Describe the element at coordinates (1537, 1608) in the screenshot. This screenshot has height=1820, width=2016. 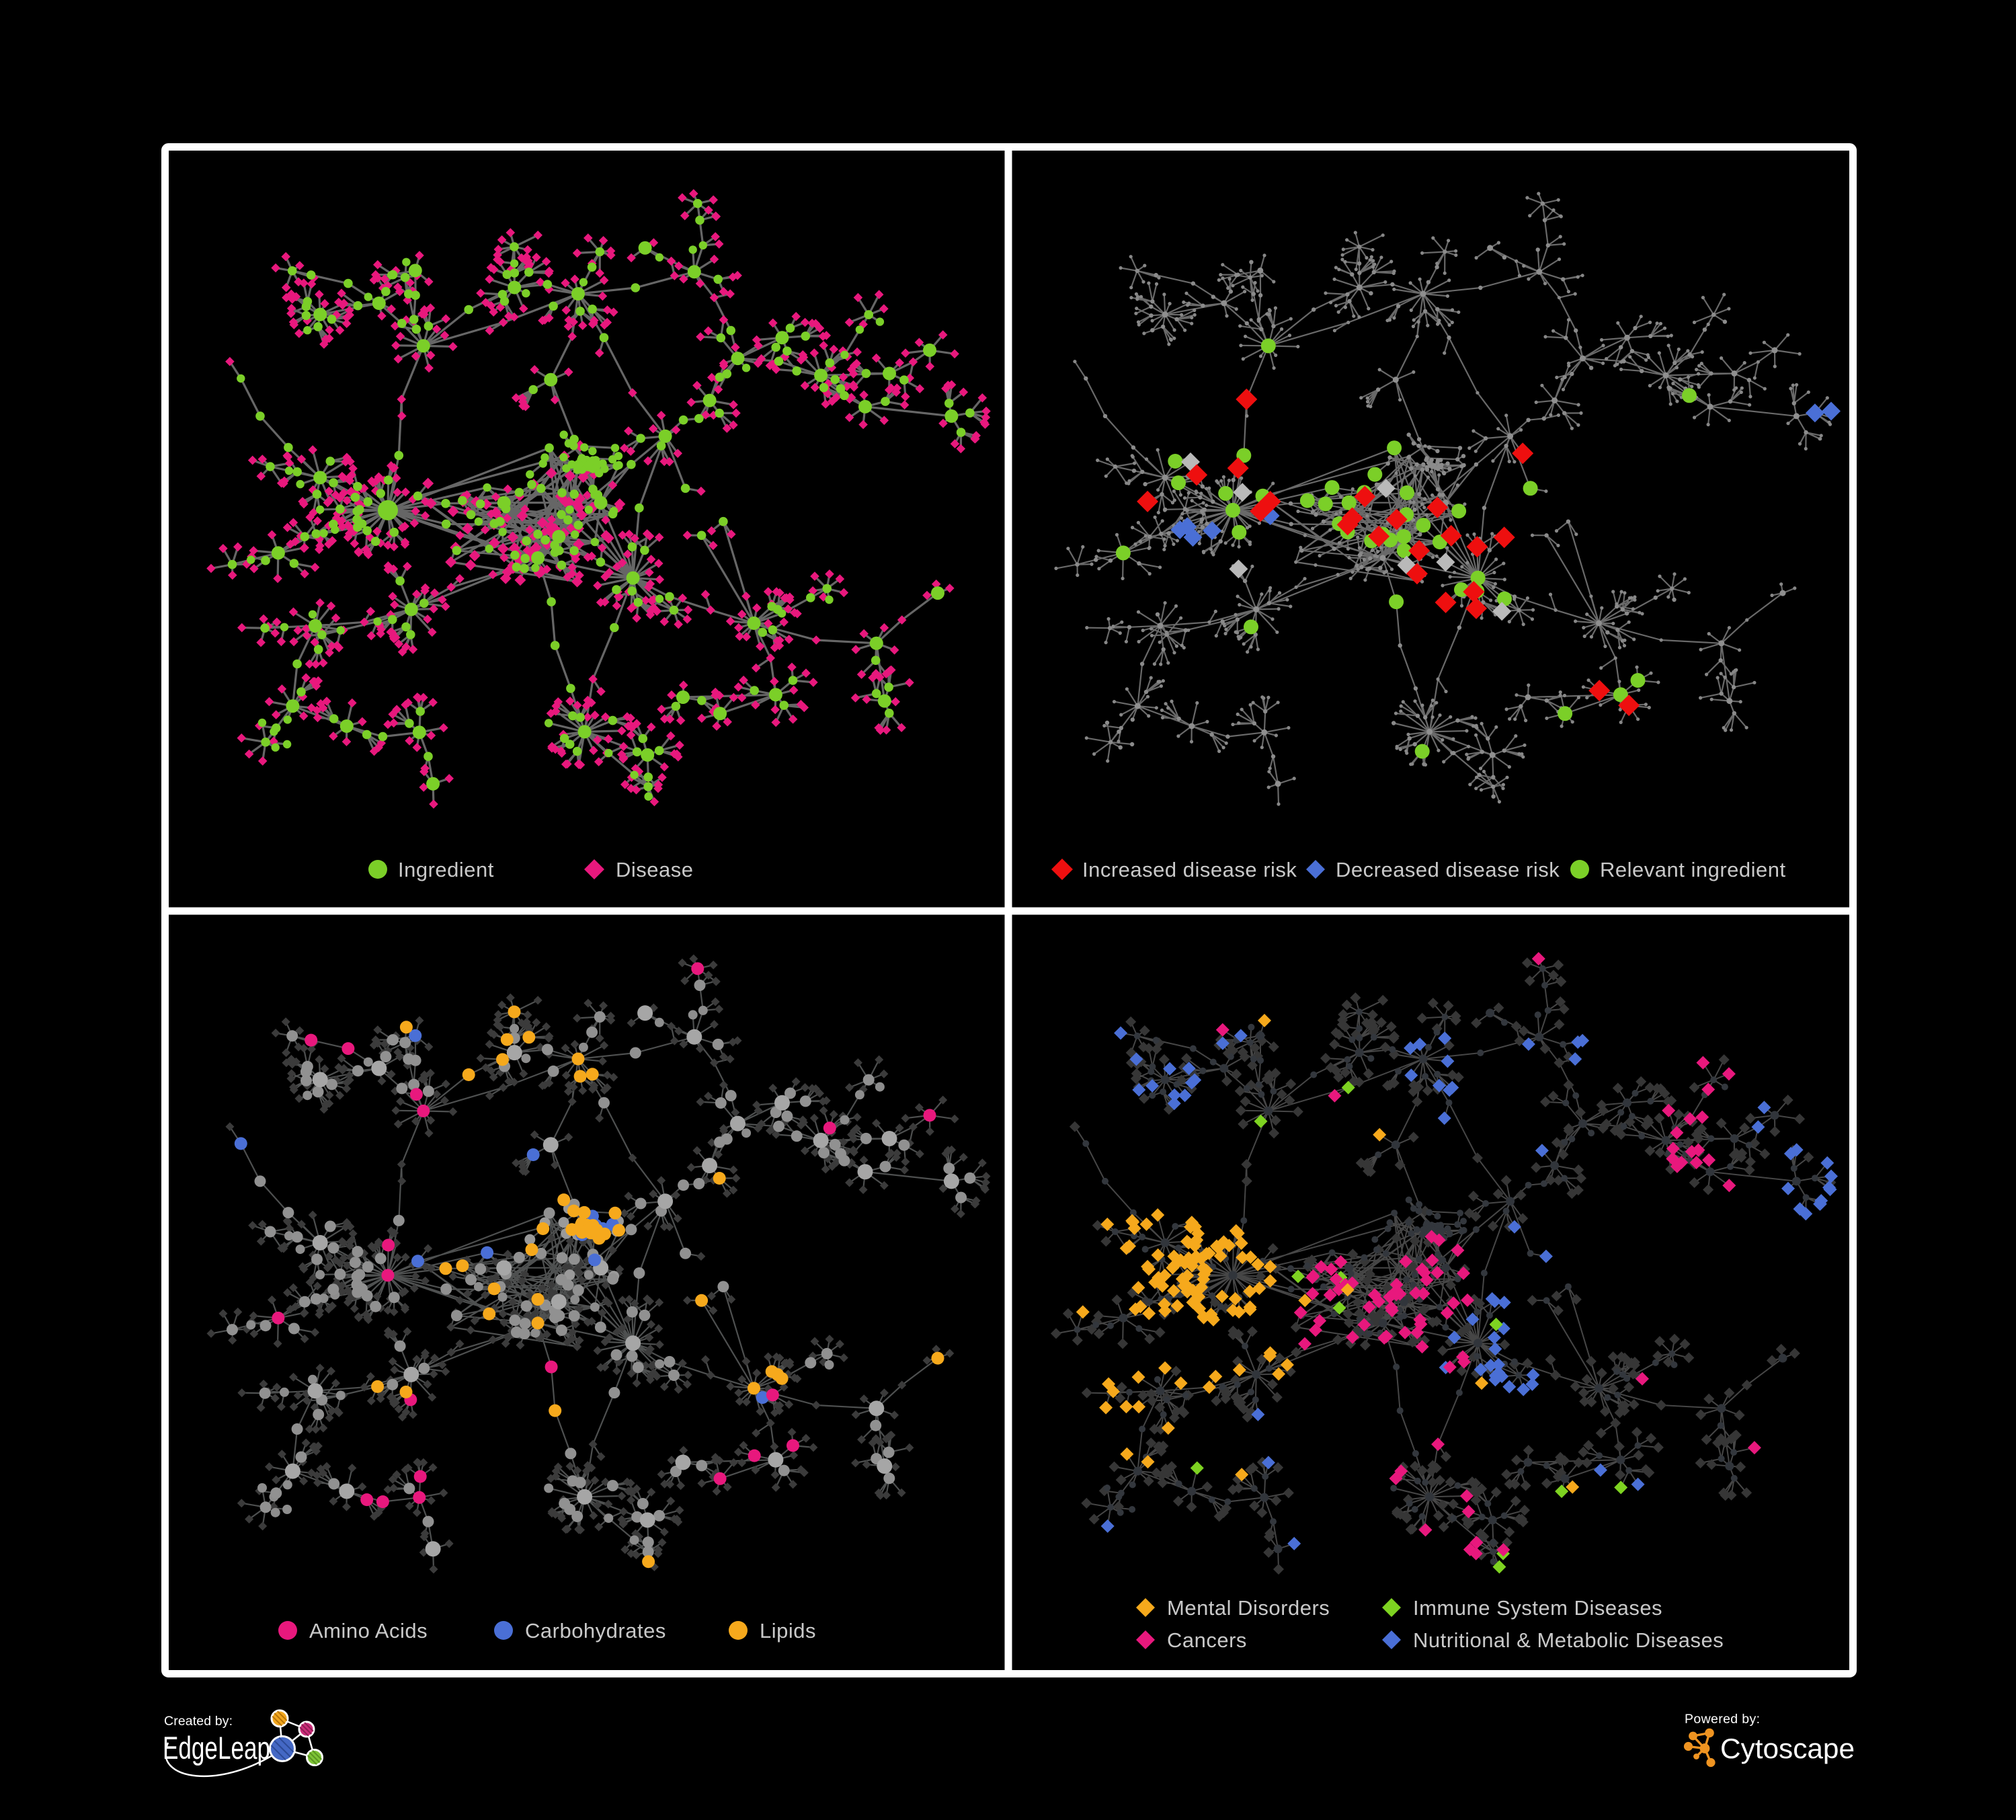
I see `svg-text: Immune System Diseases` at that location.